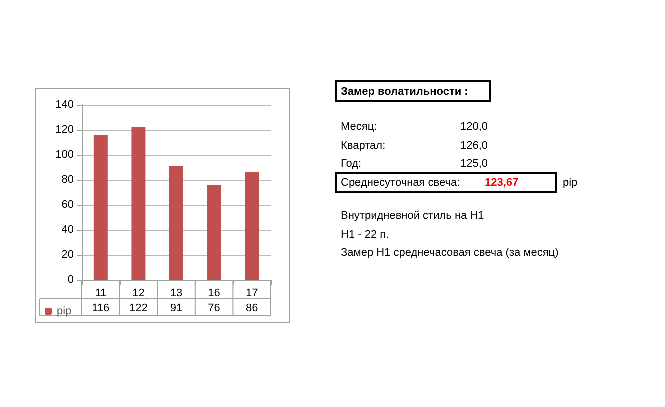 This screenshot has height=407, width=665. Describe the element at coordinates (68, 230) in the screenshot. I see `y-tick-label: 40` at that location.